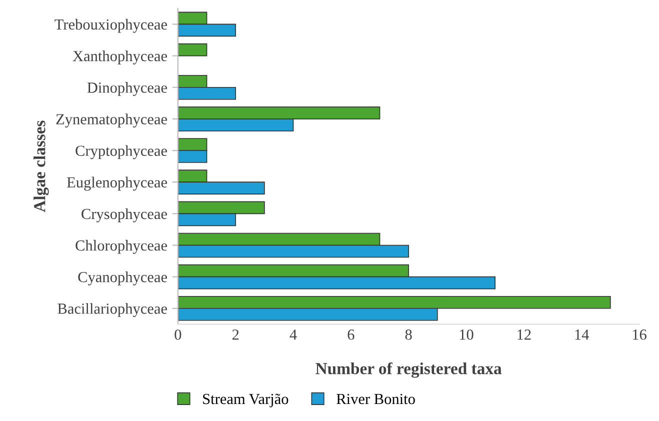 This screenshot has height=421, width=659. What do you see at coordinates (375, 399) in the screenshot?
I see `legend-label: River Bonito` at bounding box center [375, 399].